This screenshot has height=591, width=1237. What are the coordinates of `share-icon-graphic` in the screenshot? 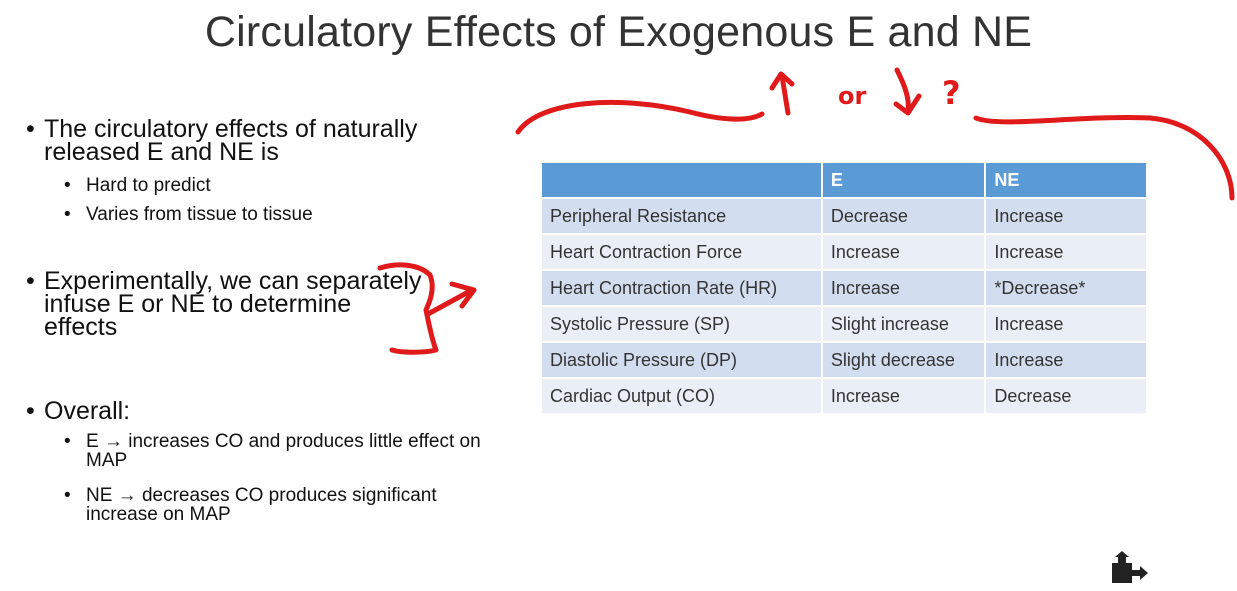 It's located at (1130, 567).